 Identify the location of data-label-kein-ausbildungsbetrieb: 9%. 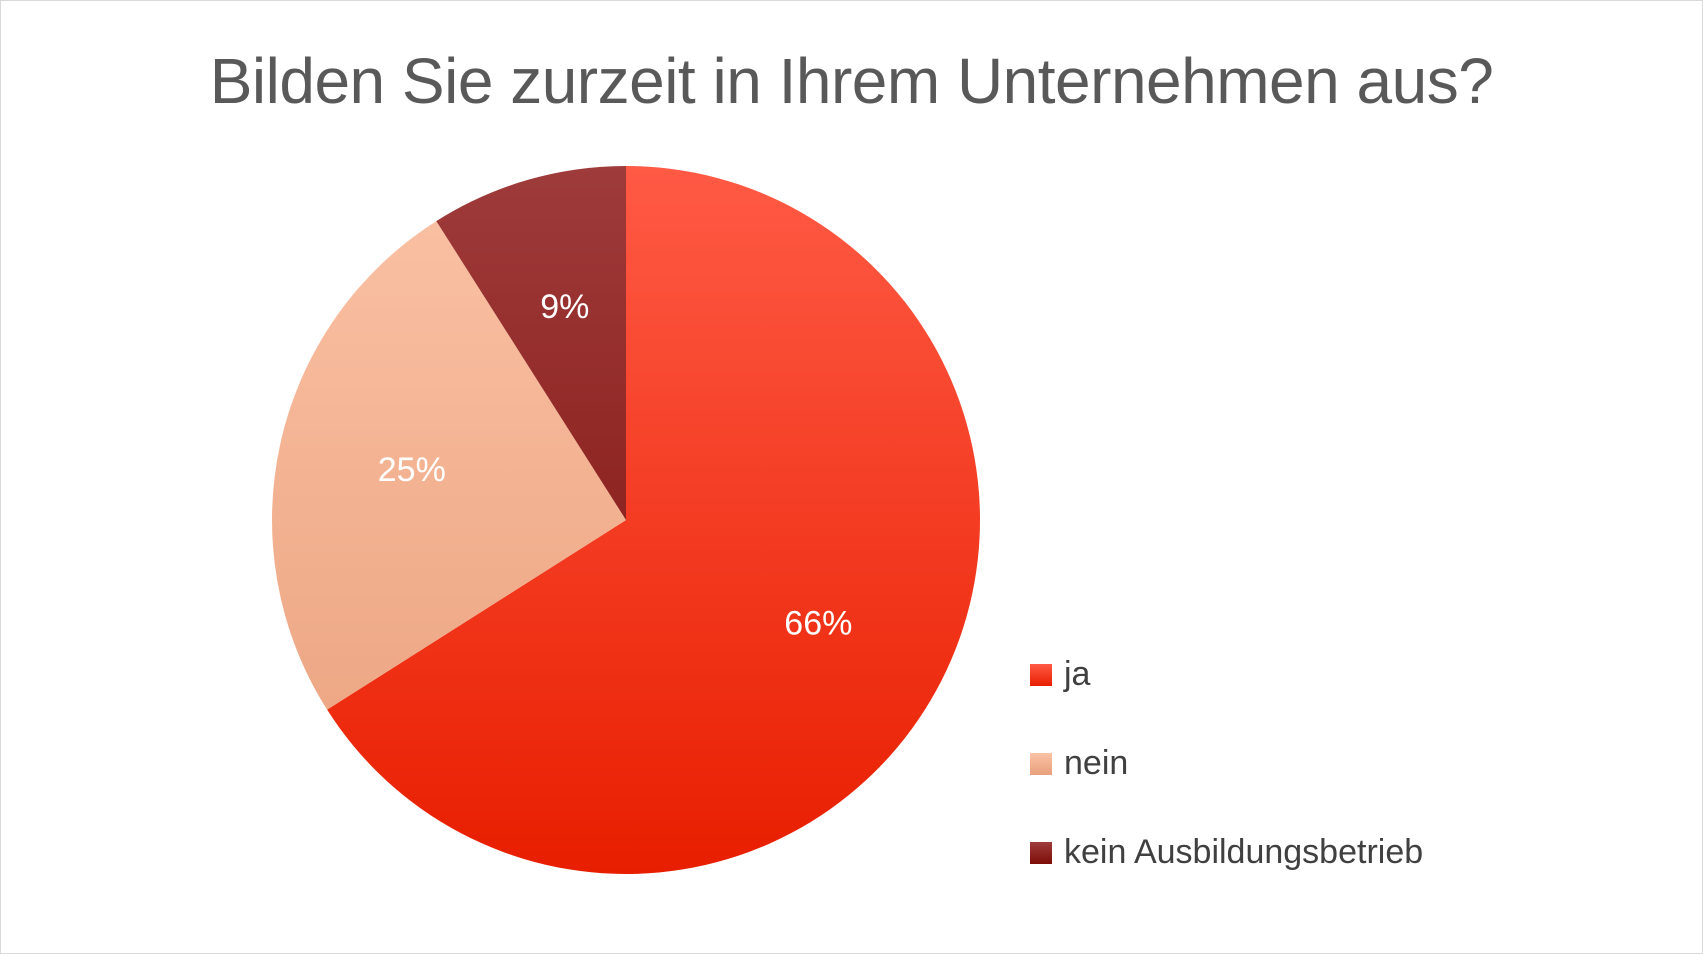
(564, 307).